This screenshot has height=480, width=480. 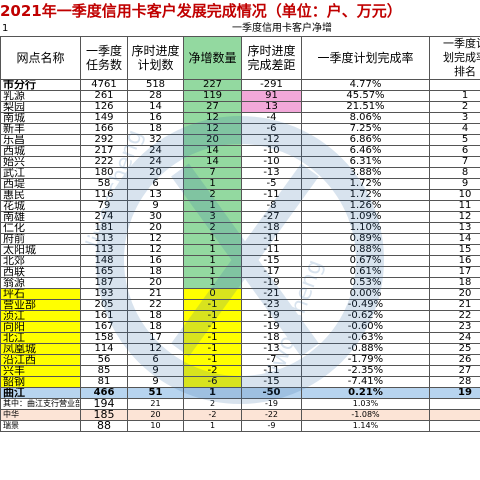 I want to click on cell-plan: 12, so click(x=155, y=349).